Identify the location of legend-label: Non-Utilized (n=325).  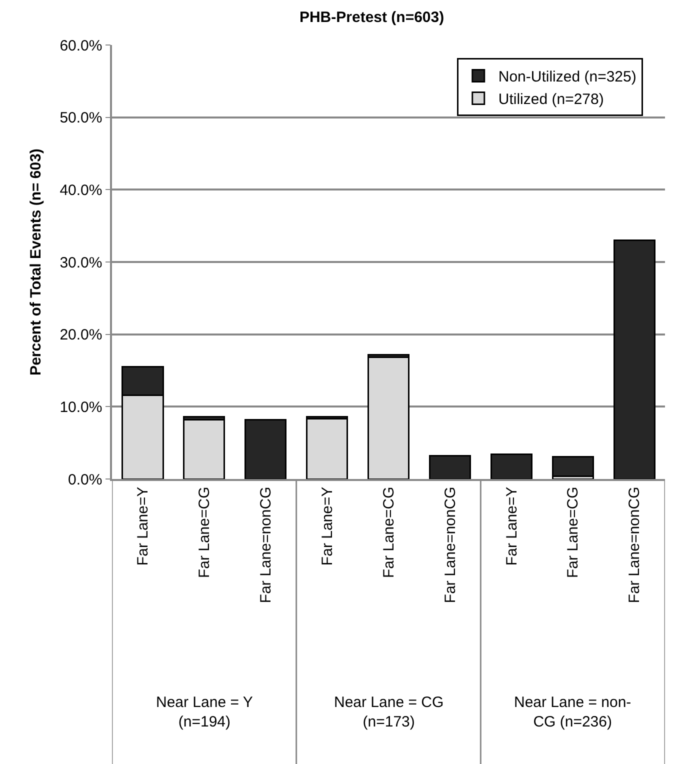
(567, 77).